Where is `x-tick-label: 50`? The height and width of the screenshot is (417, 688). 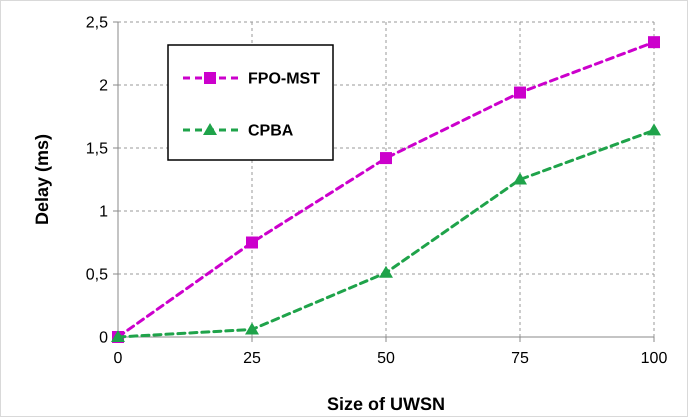
x-tick-label: 50 is located at coordinates (386, 358).